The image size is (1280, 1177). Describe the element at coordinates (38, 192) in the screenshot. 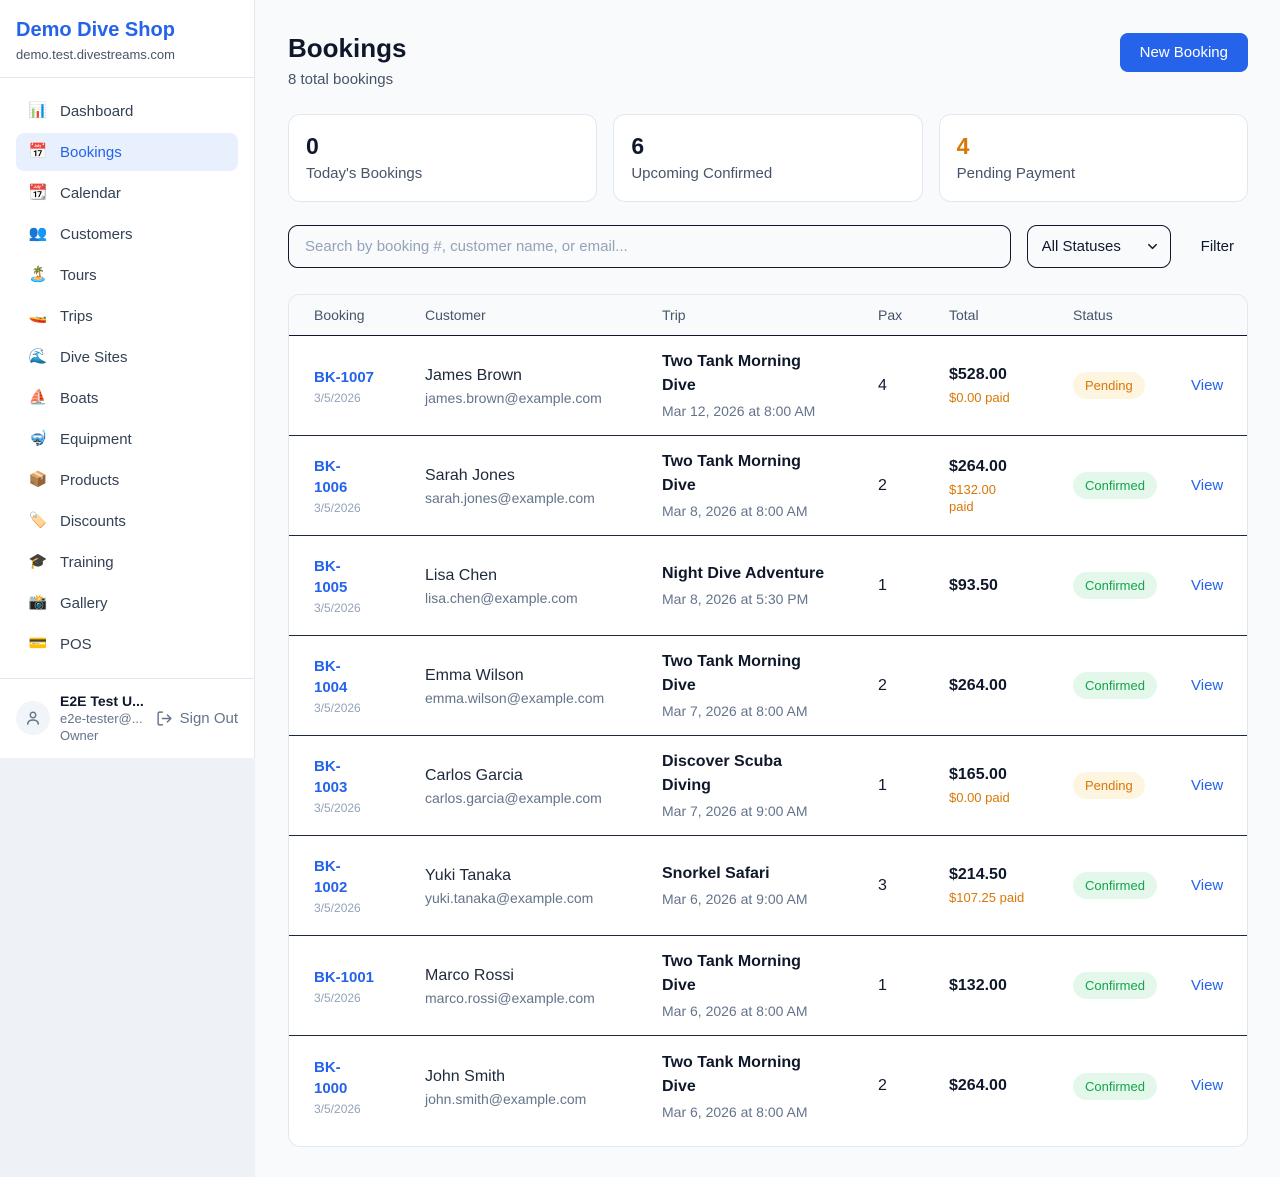

I see `calendar-icon: 📆` at that location.